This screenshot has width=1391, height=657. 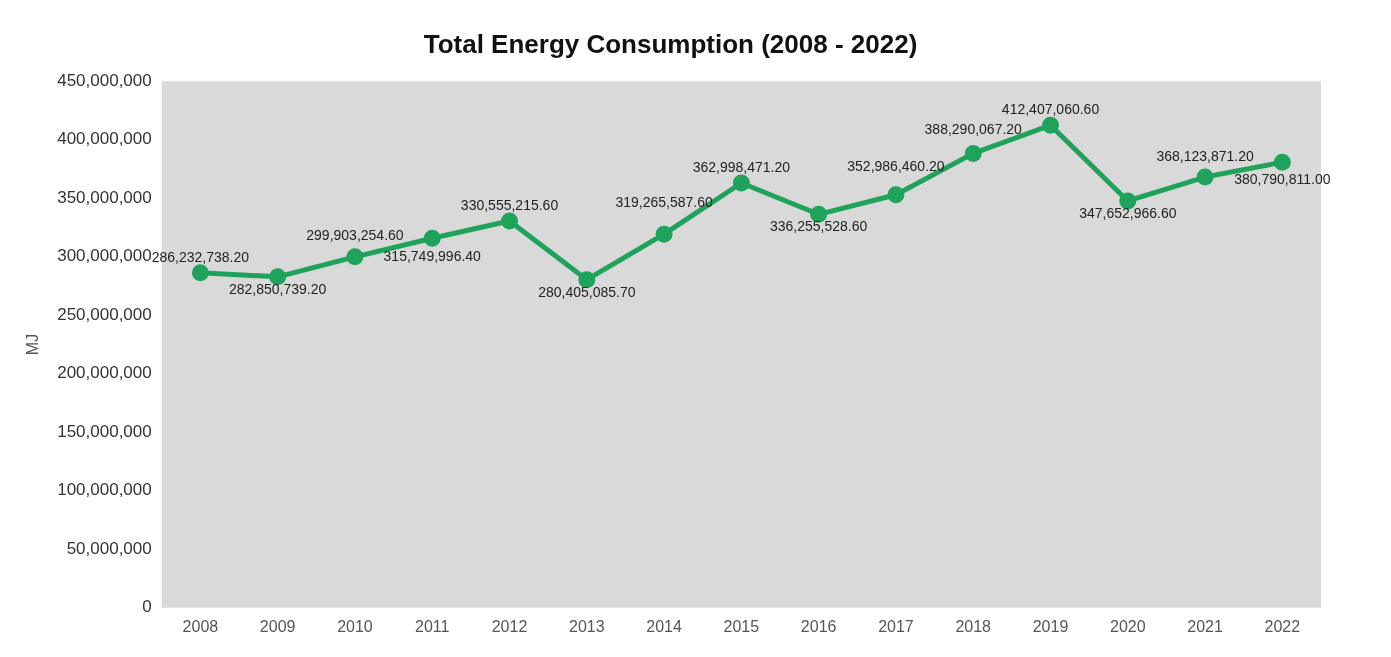 What do you see at coordinates (818, 226) in the screenshot?
I see `data-label: 336,255,528.60` at bounding box center [818, 226].